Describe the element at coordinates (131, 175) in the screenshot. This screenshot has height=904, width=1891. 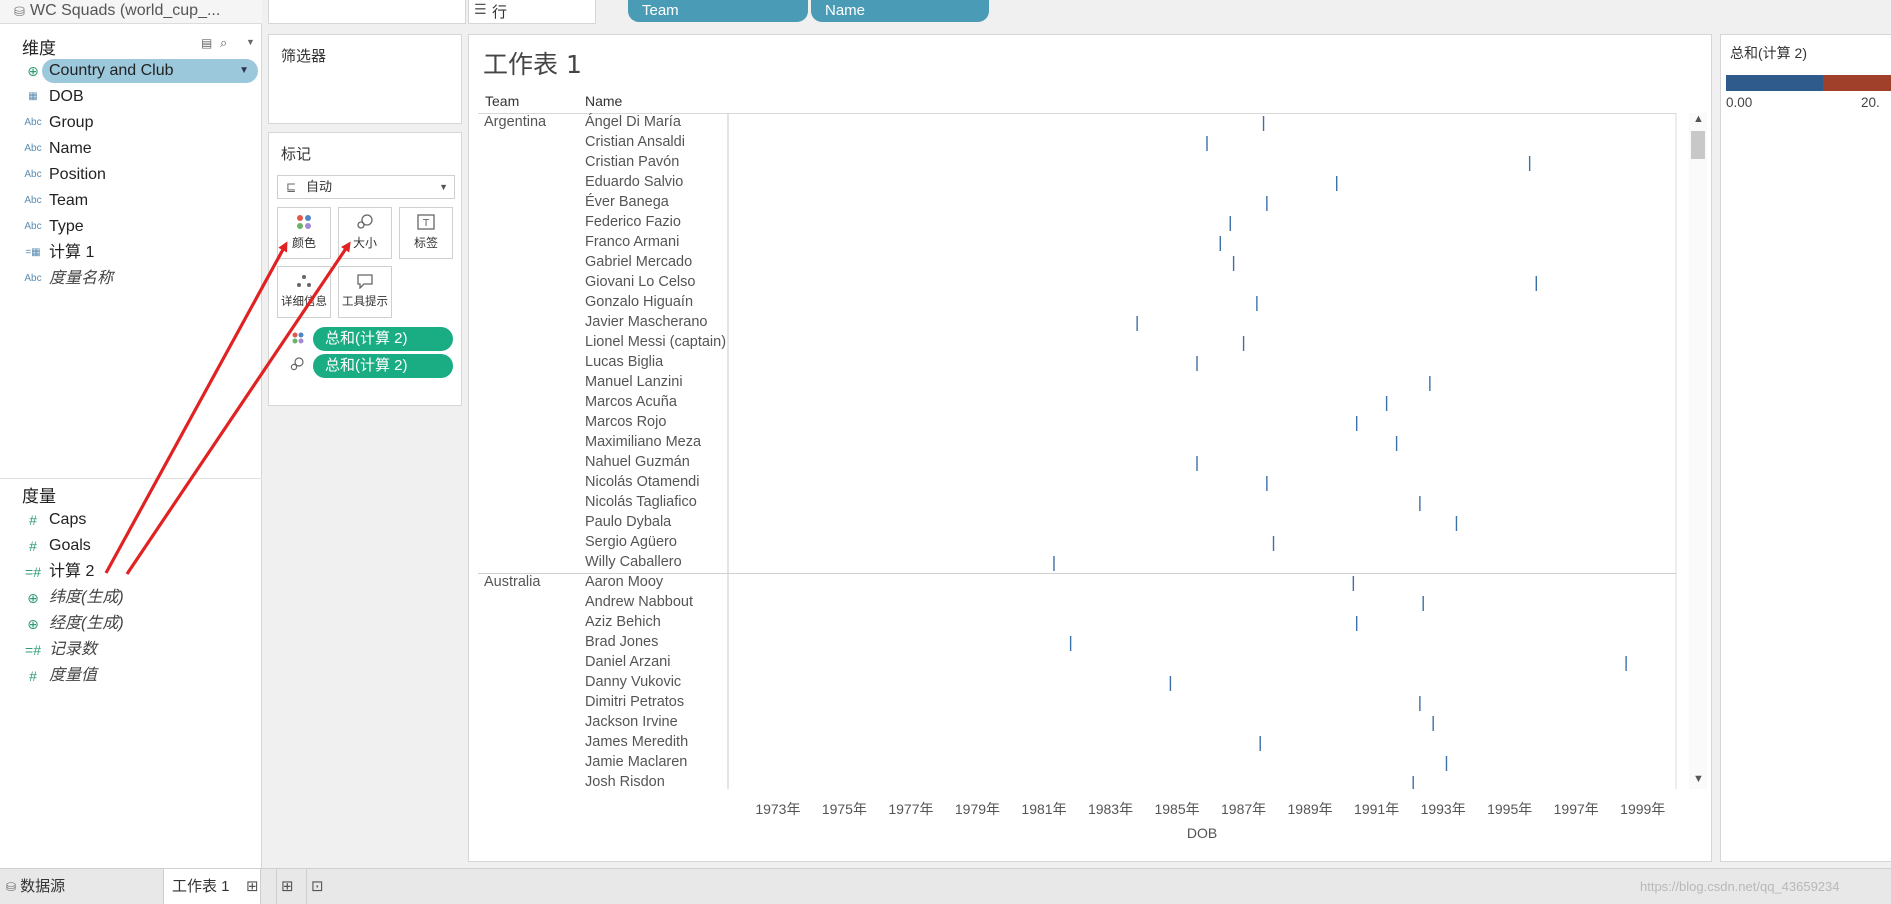
I see `dimension-field: Abc Position` at that location.